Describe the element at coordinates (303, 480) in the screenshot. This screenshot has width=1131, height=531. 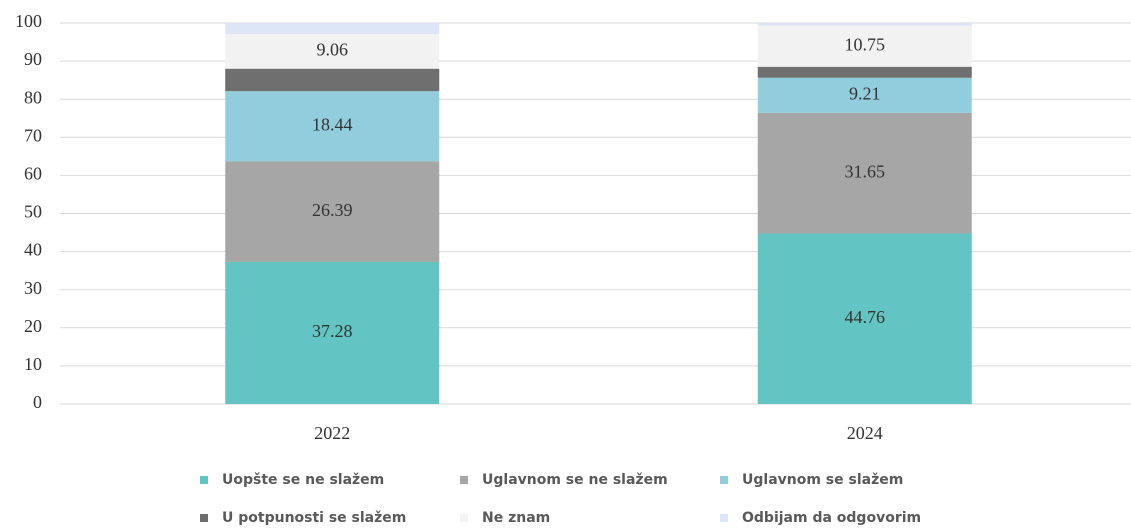
I see `legend-label: Uopšte se ne slažem` at that location.